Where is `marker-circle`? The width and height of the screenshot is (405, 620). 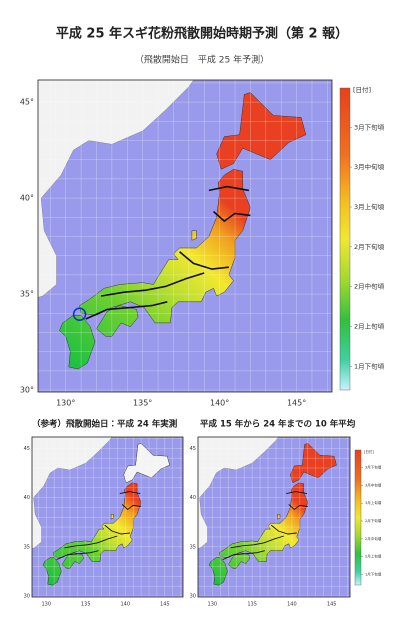 marker-circle is located at coordinates (79, 314).